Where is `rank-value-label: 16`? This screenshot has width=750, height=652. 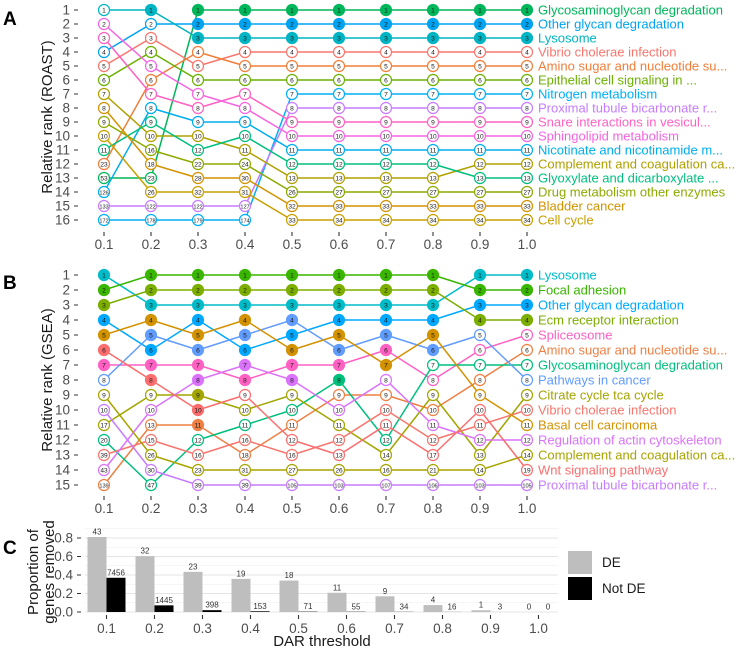 rank-value-label: 16 is located at coordinates (198, 455).